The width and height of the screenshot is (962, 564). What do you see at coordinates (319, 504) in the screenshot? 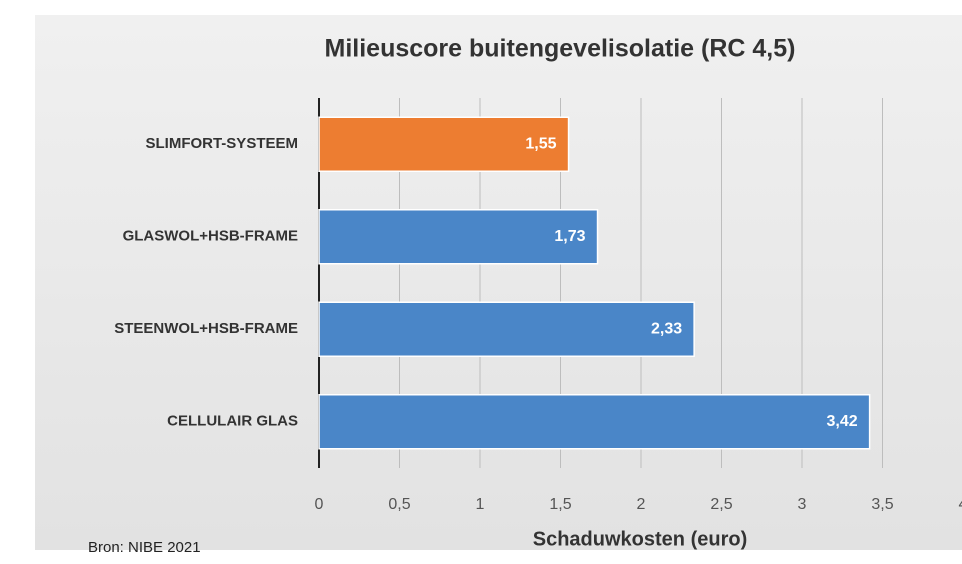
I see `x-tick-label: 0` at bounding box center [319, 504].